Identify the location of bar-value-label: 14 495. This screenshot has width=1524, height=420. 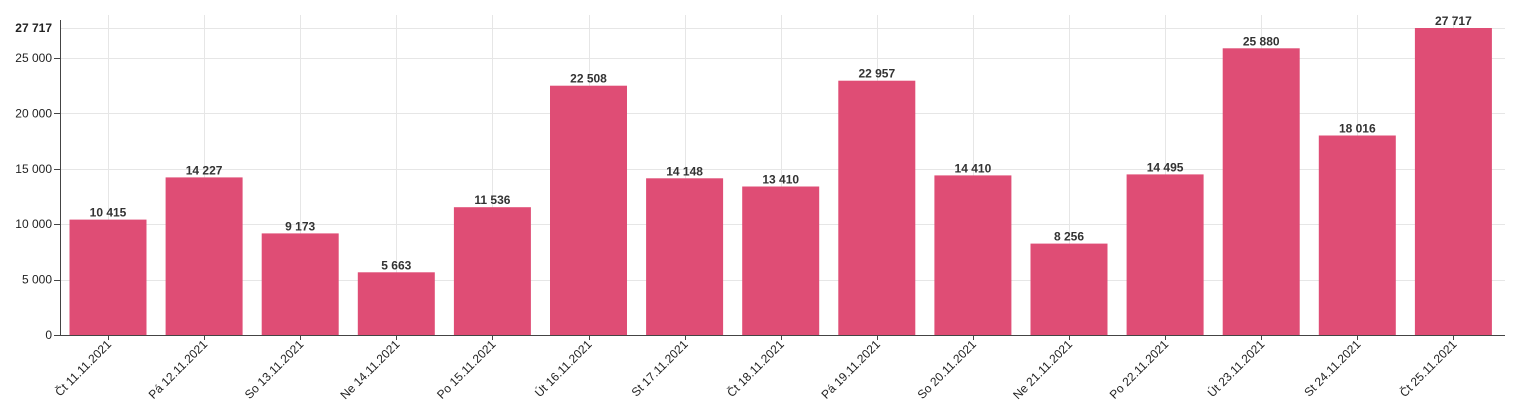
(1165, 167).